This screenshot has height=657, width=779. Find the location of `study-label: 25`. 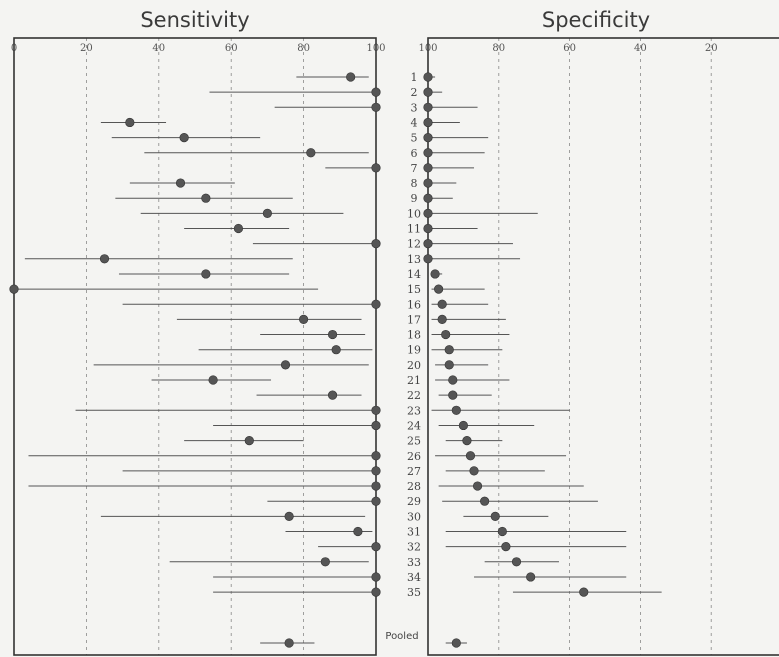

study-label: 25 is located at coordinates (414, 441).